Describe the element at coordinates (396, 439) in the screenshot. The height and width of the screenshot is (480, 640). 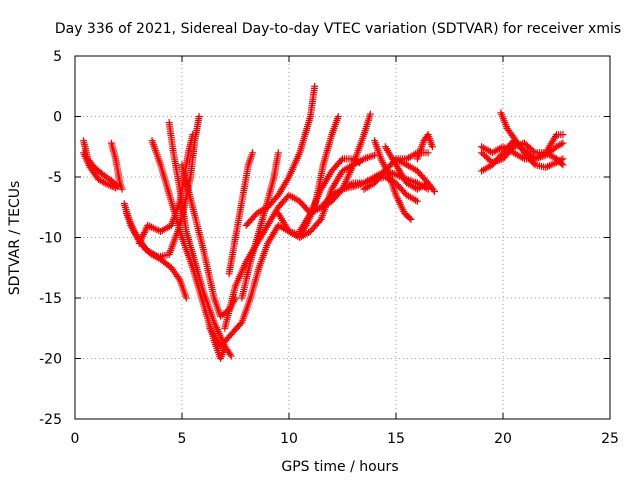
I see `x-tick-label: 15` at that location.